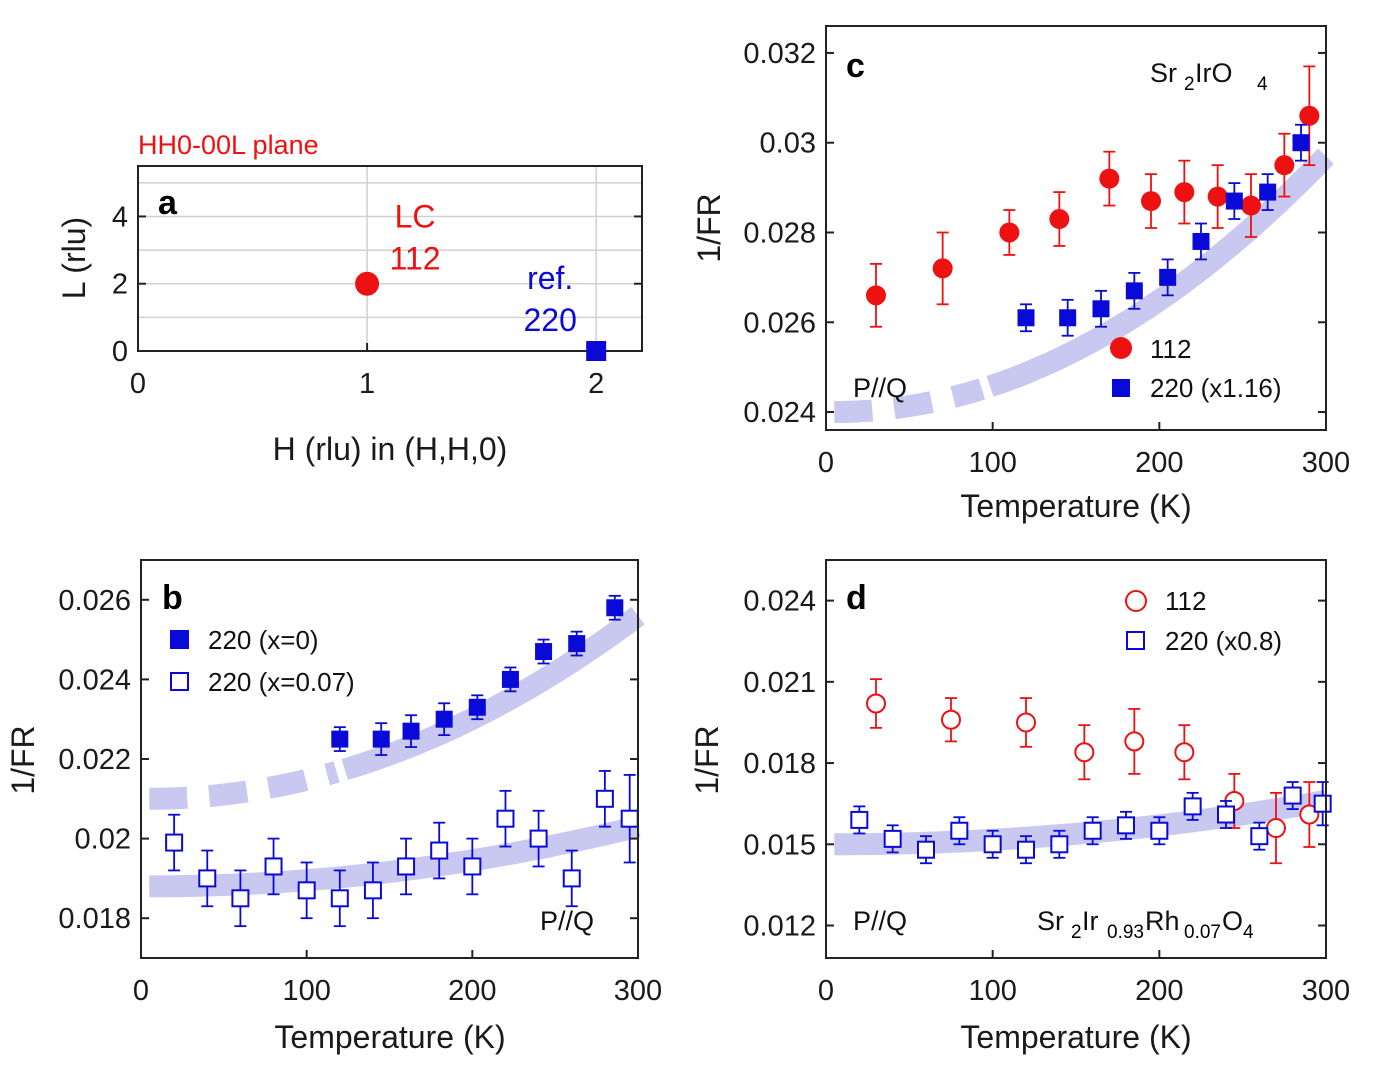  What do you see at coordinates (1125, 932) in the screenshot?
I see `svg-text: 0.93` at bounding box center [1125, 932].